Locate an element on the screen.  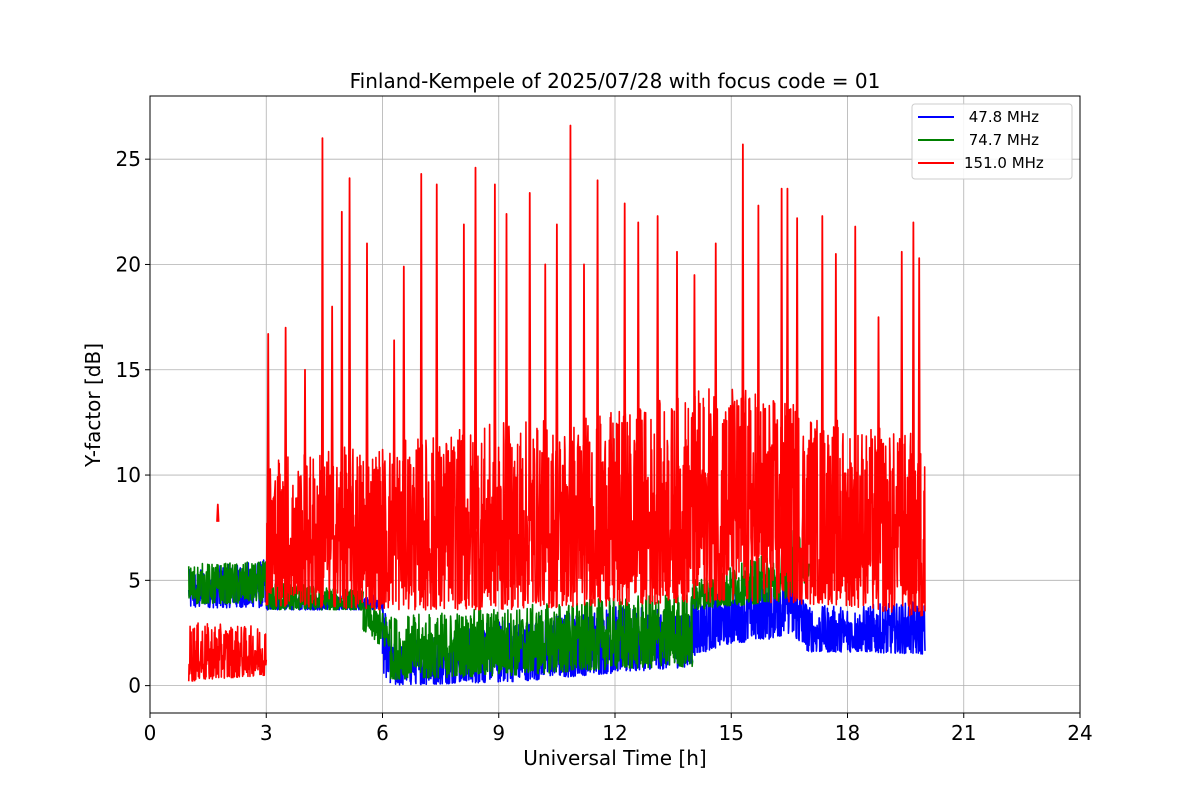
y-tick-label: 20 is located at coordinates (128, 264).